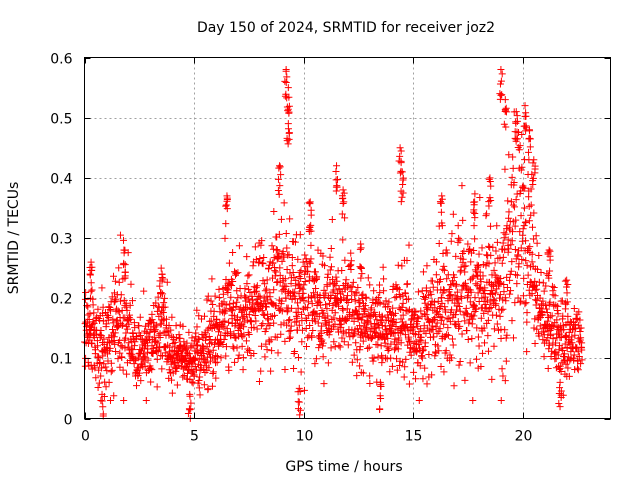  Describe the element at coordinates (61, 60) in the screenshot. I see `y-tick-label: 0.6` at that location.